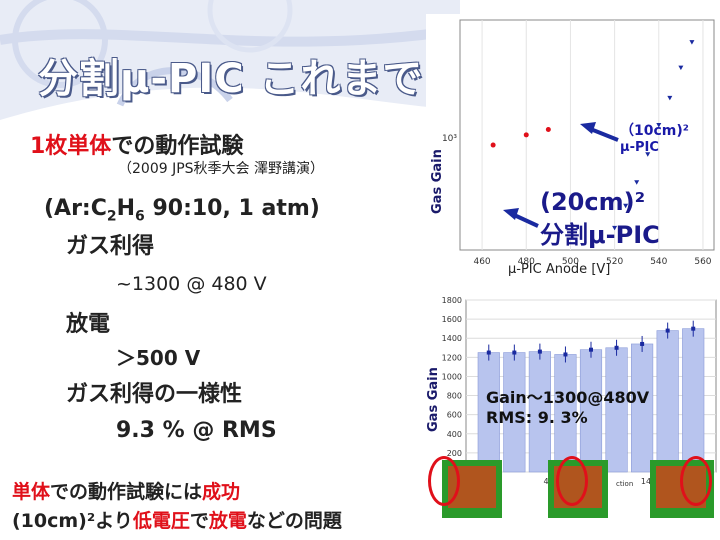 The image size is (720, 540). What do you see at coordinates (454, 396) in the screenshot?
I see `uniformity-y-tick-4: 800` at bounding box center [454, 396].